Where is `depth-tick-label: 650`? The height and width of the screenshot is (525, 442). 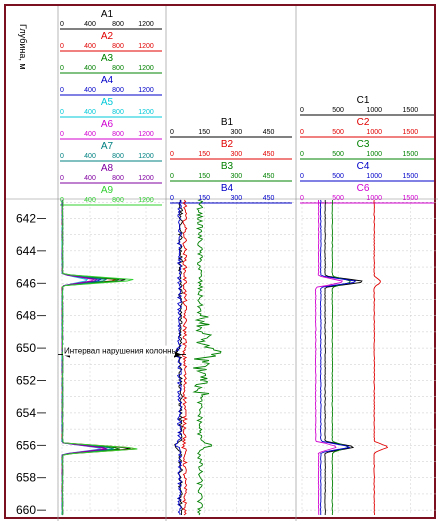 depth-tick-label: 650 is located at coordinates (26, 348).